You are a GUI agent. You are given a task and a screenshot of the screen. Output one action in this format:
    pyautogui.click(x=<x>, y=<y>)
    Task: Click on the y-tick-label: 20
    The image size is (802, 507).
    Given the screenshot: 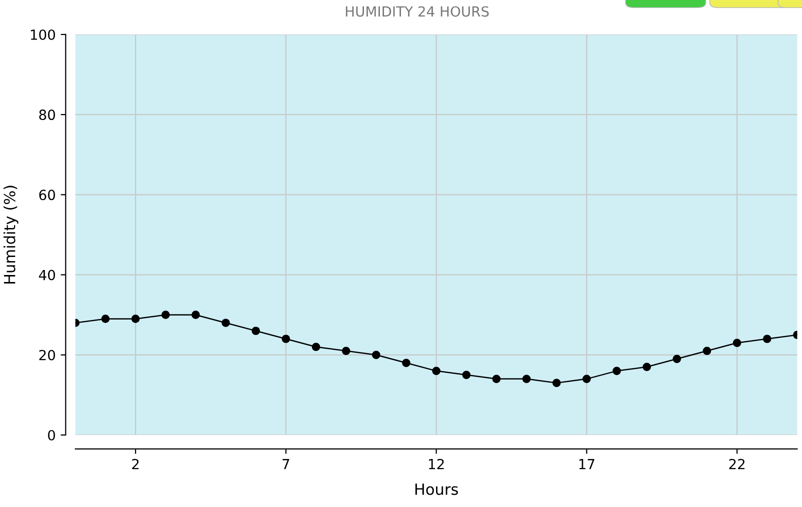 What is the action you would take?
    pyautogui.click(x=47, y=355)
    